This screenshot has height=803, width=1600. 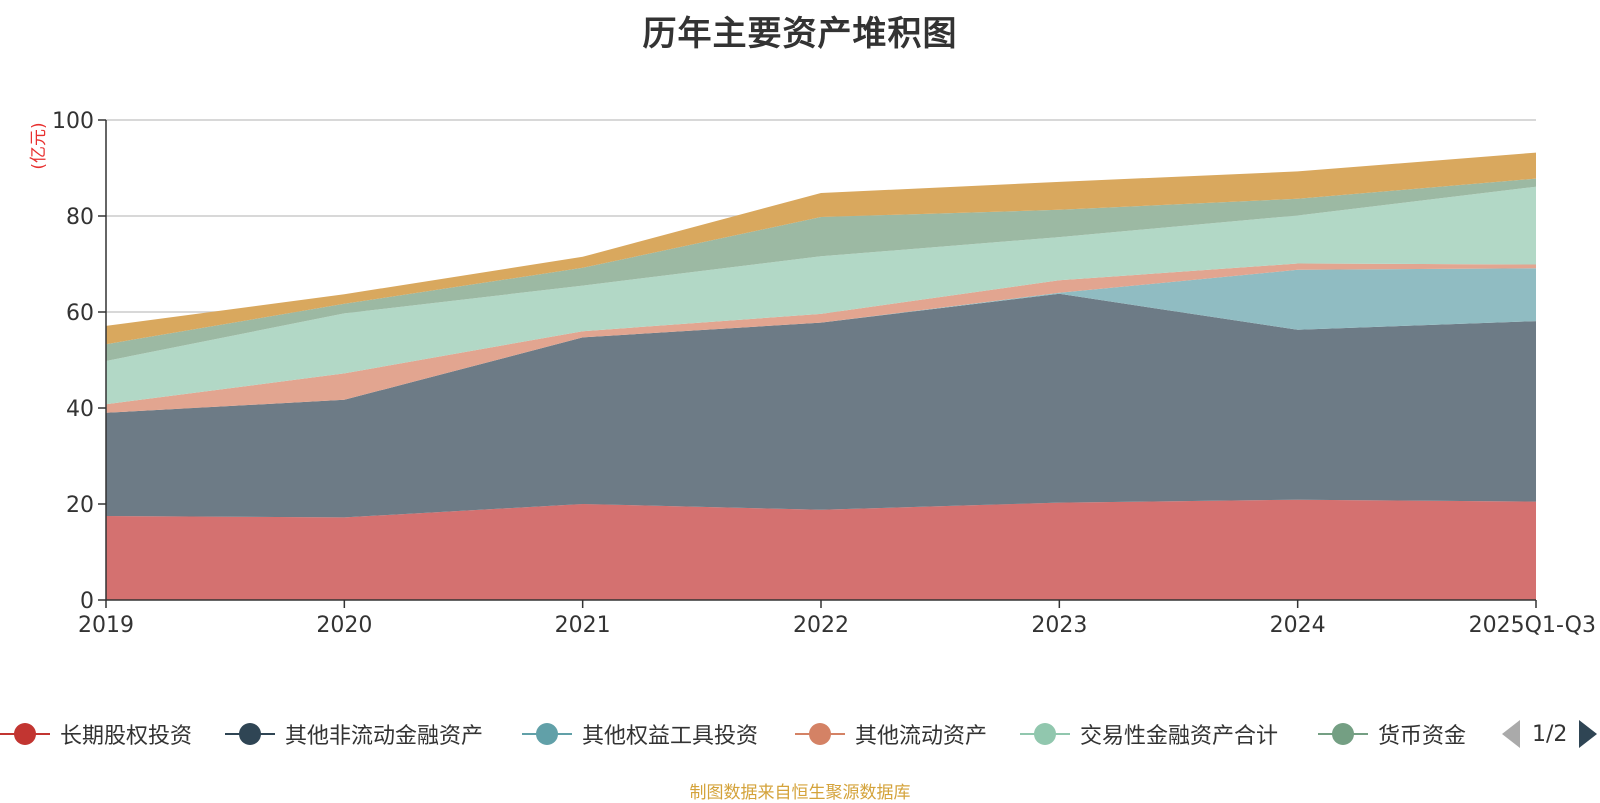 I want to click on x-tick-label: 2021, so click(x=583, y=625).